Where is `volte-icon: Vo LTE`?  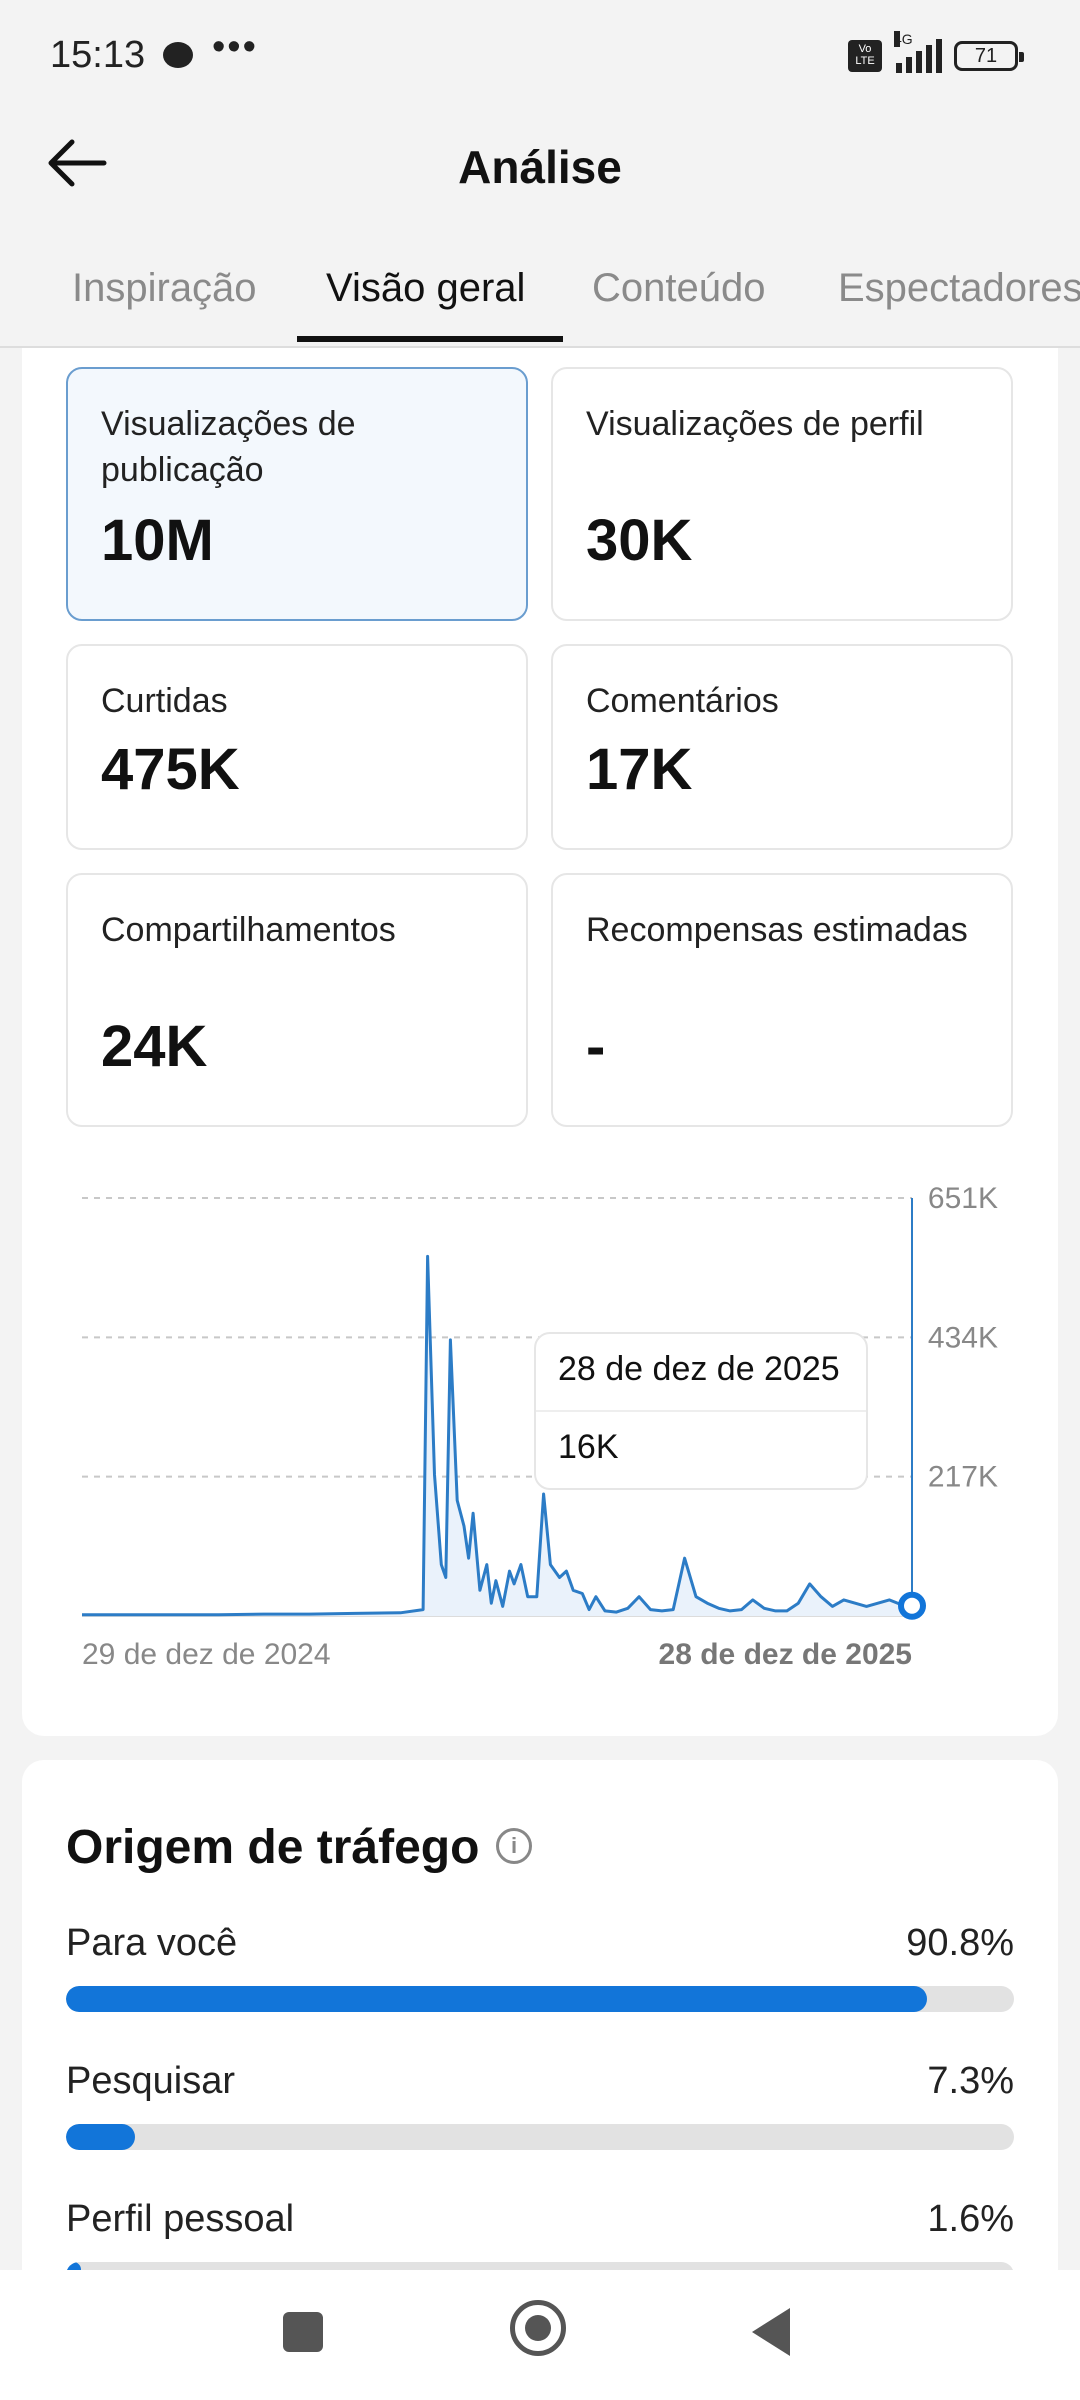
volte-icon: Vo LTE is located at coordinates (865, 56).